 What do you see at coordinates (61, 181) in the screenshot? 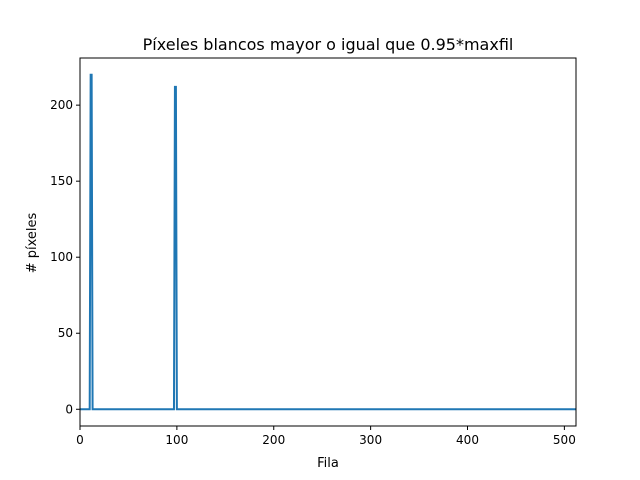
I see `y-tick-label: 150` at bounding box center [61, 181].